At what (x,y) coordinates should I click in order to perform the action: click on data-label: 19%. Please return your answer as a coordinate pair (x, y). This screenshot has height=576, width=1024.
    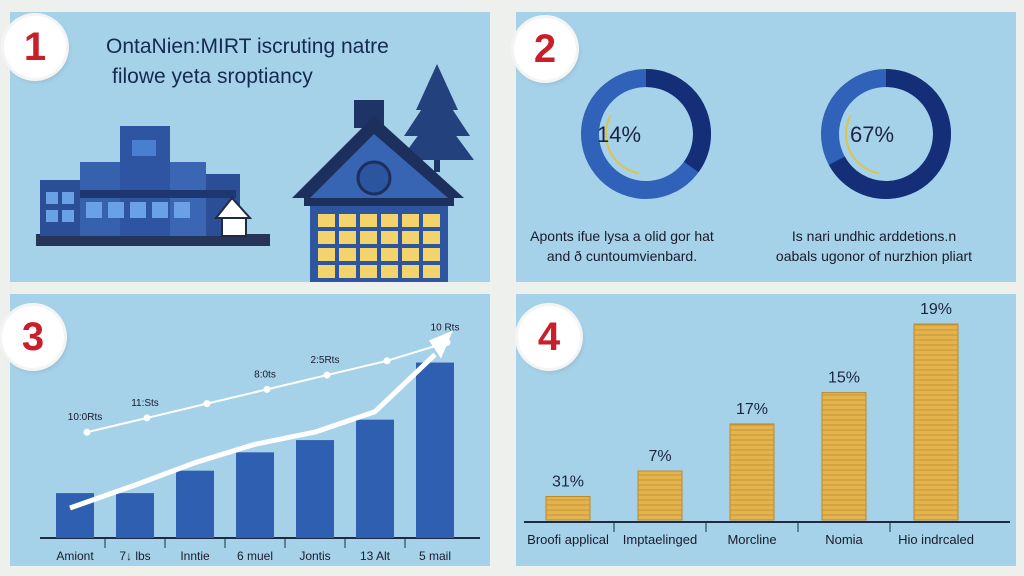
    Looking at the image, I should click on (936, 309).